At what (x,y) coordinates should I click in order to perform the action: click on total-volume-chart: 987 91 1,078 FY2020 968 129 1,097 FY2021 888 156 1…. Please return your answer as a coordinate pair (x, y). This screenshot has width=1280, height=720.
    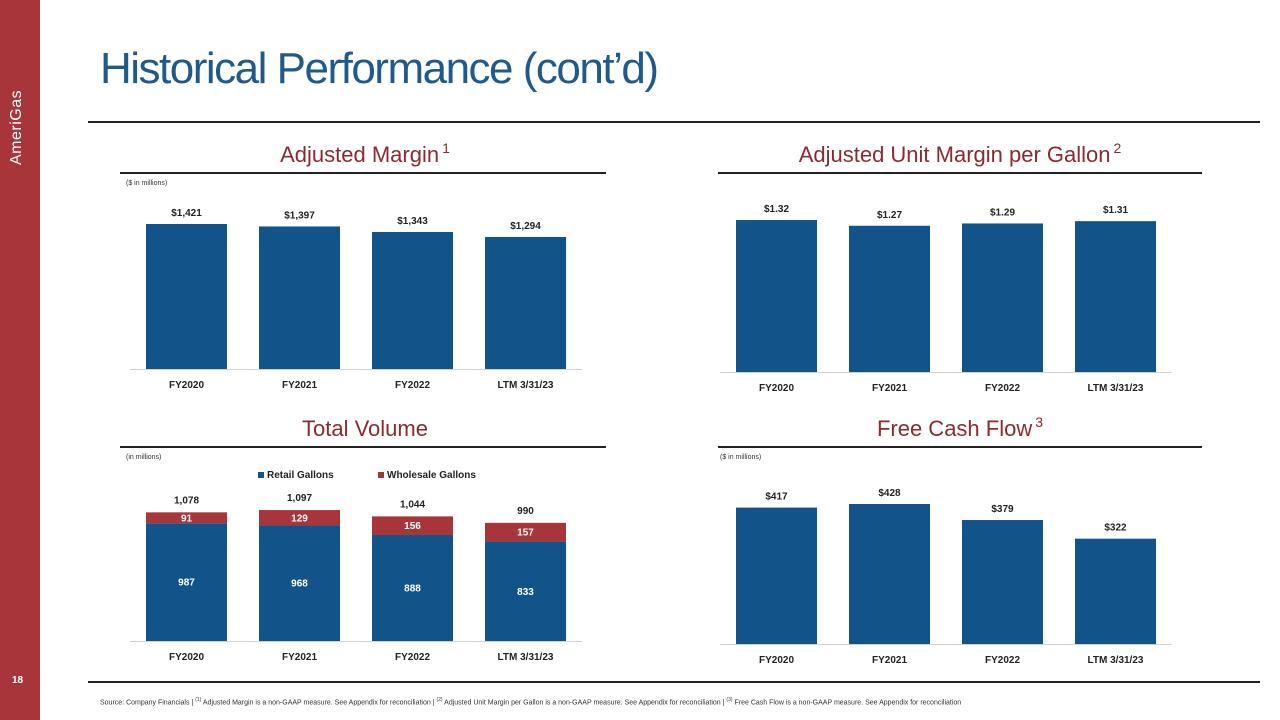
    Looking at the image, I should click on (356, 566).